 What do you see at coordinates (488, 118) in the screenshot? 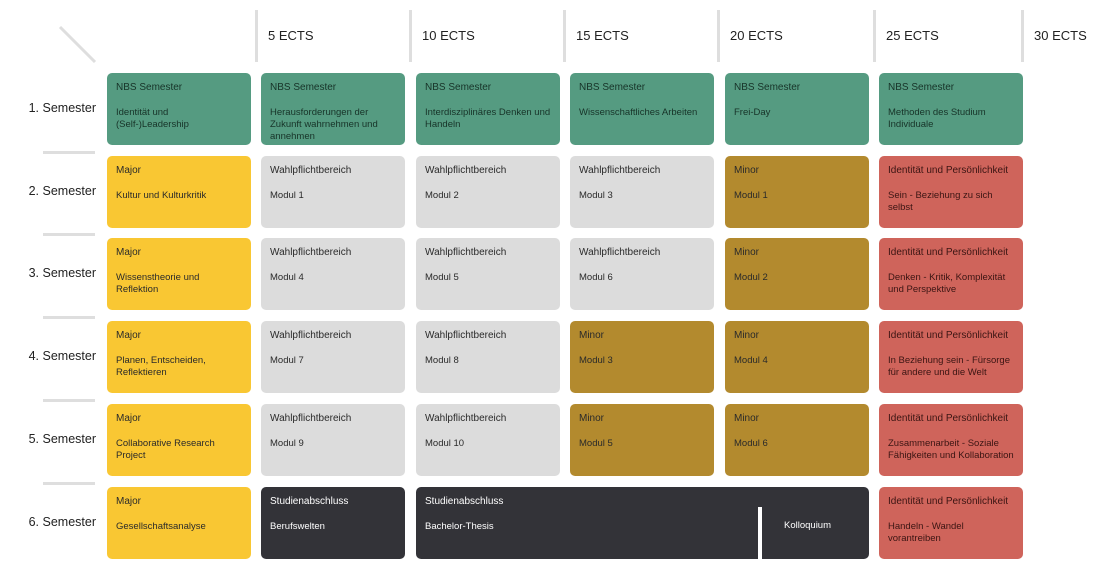
I see `cell-text: Interdisziplinäres Denken und Handeln` at bounding box center [488, 118].